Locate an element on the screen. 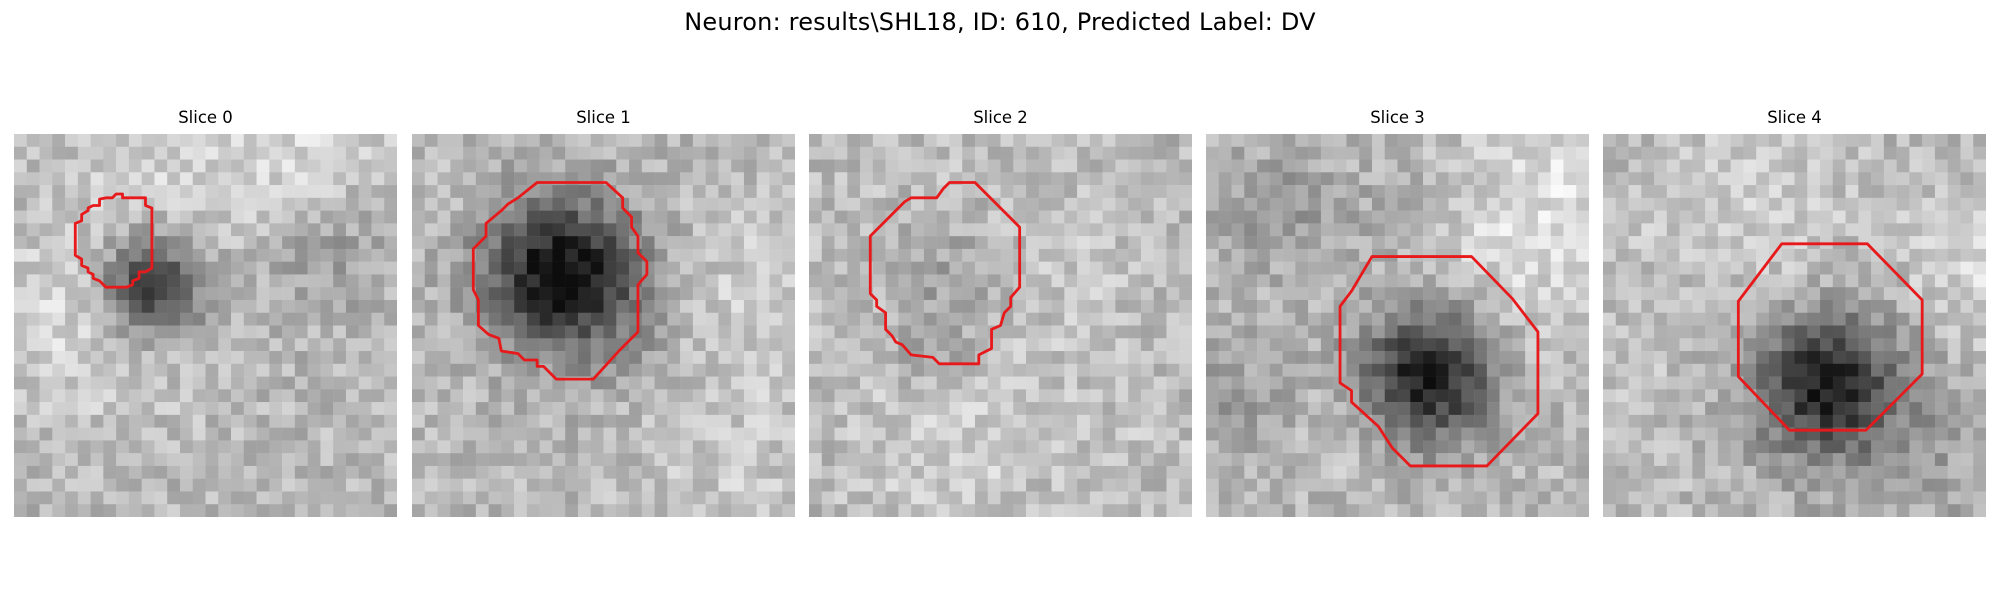 The width and height of the screenshot is (2000, 600). slice-title: Slice 3 is located at coordinates (1397, 117).